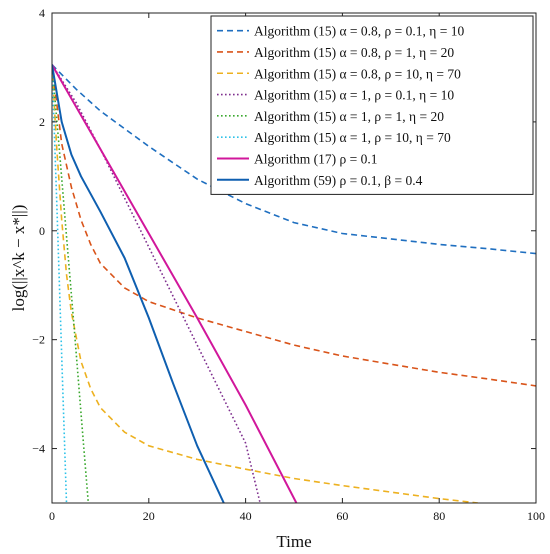 The image size is (550, 554). What do you see at coordinates (52, 516) in the screenshot?
I see `x-tick-label: 0` at bounding box center [52, 516].